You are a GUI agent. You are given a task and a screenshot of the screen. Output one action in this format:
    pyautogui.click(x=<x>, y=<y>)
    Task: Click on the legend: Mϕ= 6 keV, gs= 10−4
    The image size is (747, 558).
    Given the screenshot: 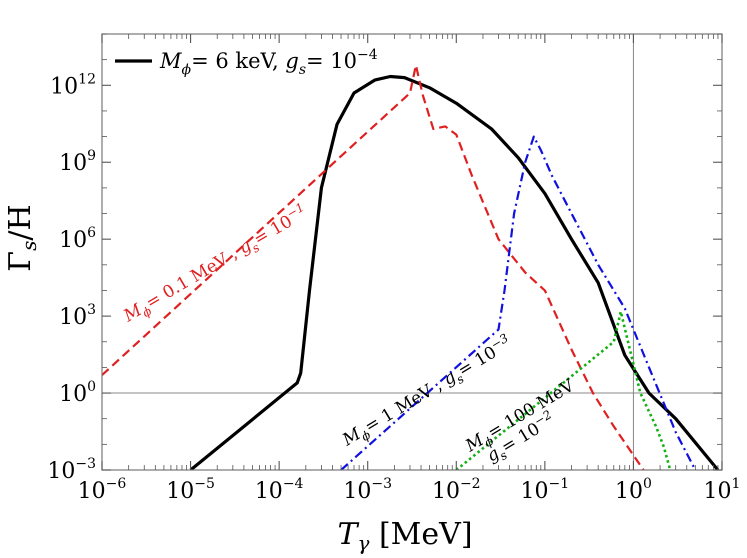 What is the action you would take?
    pyautogui.click(x=246, y=62)
    